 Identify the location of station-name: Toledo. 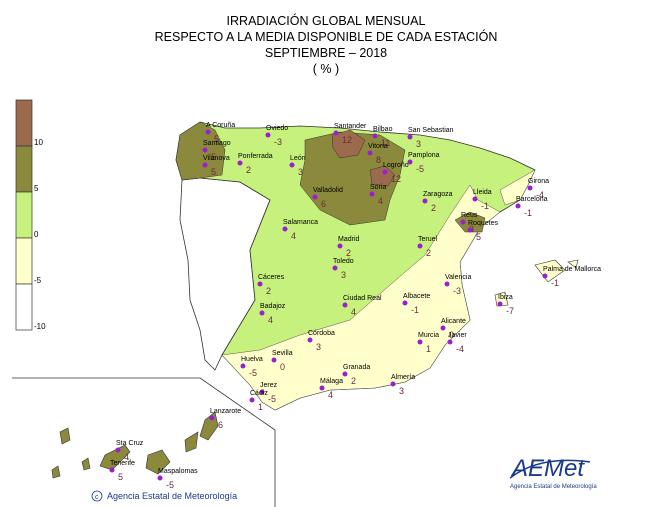
(343, 261).